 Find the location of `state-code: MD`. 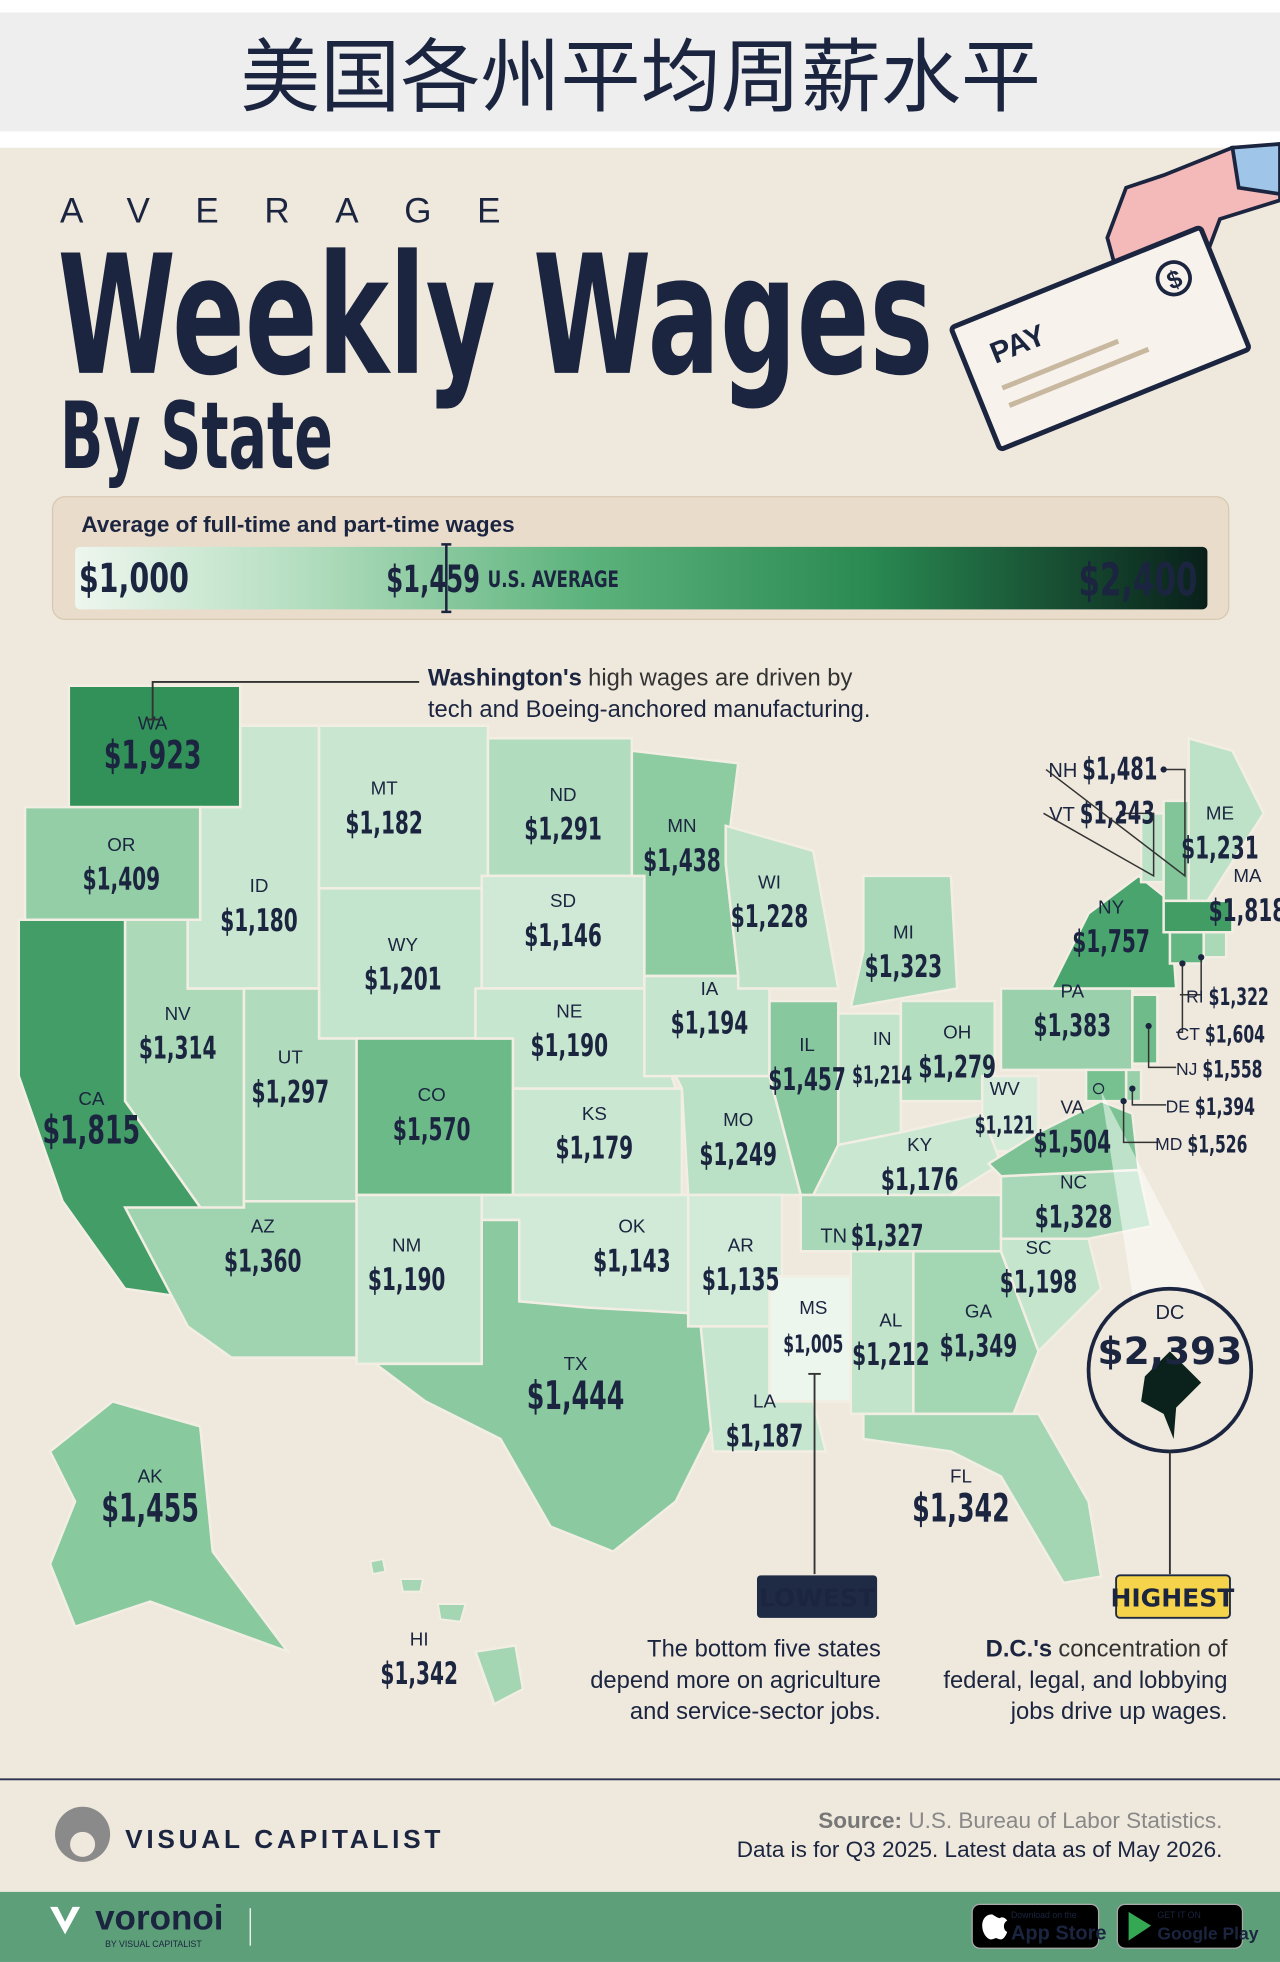

state-code: MD is located at coordinates (1168, 1144).